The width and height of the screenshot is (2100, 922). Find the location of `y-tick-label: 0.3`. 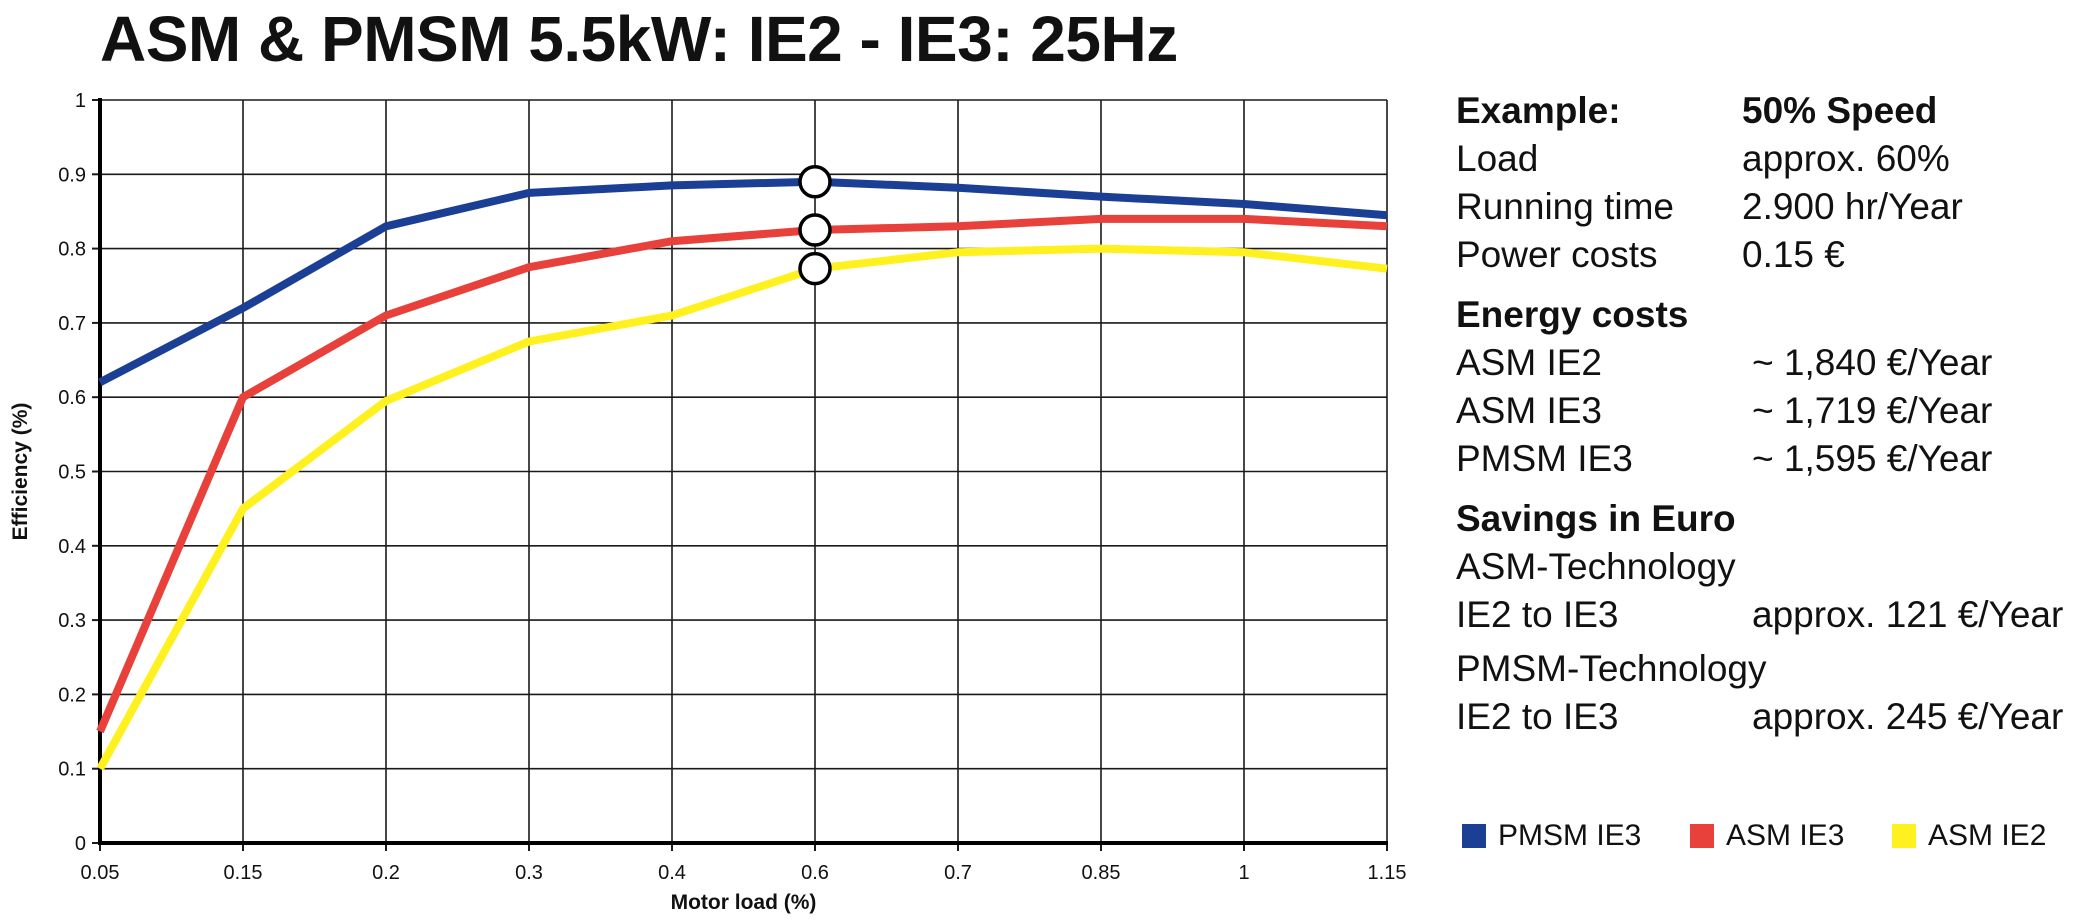

y-tick-label: 0.3 is located at coordinates (72, 621).